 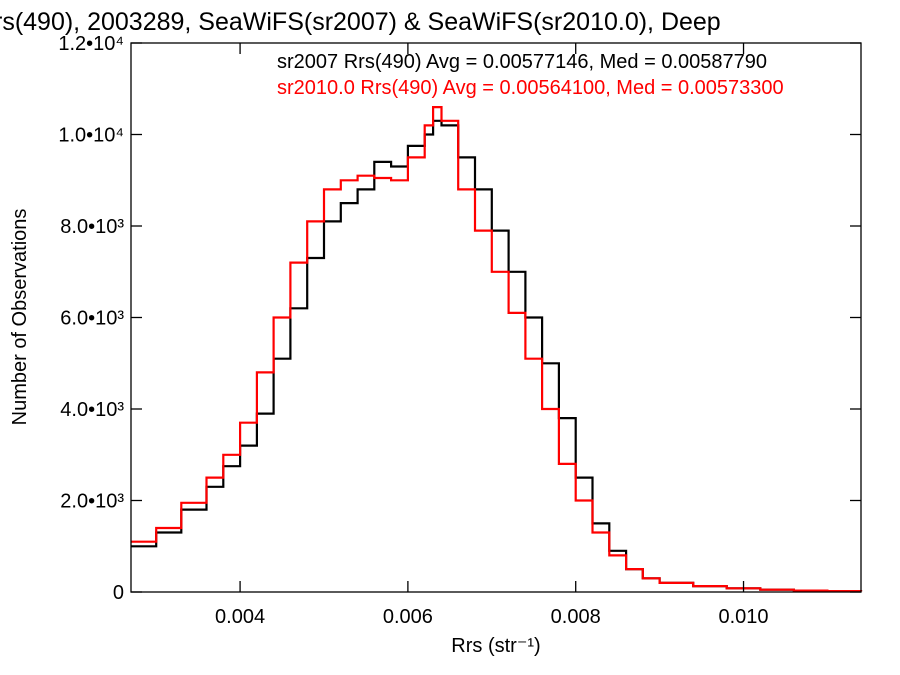 I want to click on y-tick-label: 2.0•10³, so click(x=92, y=502).